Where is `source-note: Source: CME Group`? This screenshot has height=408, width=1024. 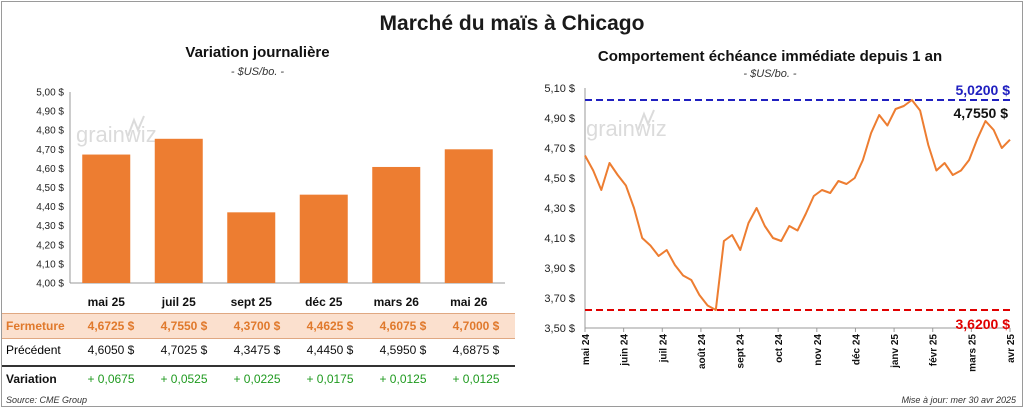 source-note: Source: CME Group is located at coordinates (47, 400).